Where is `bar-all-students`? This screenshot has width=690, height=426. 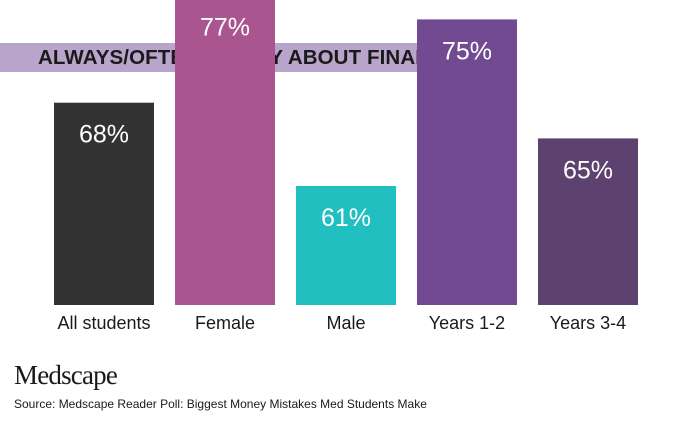
bar-all-students is located at coordinates (104, 203).